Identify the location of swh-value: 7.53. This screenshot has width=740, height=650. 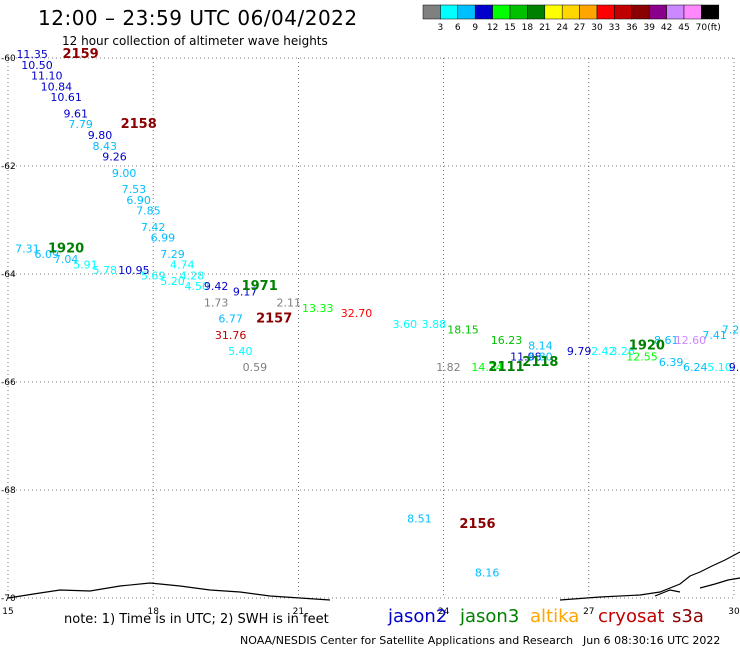
(134, 189).